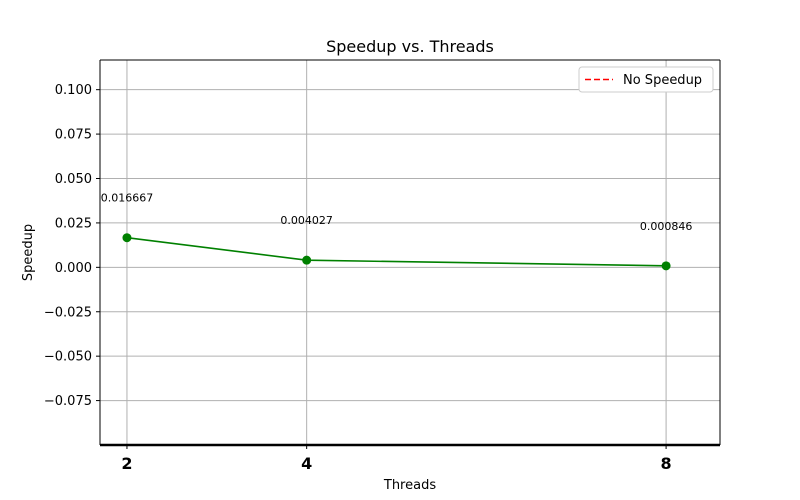 This screenshot has width=800, height=500. What do you see at coordinates (409, 485) in the screenshot?
I see `x-axis-label: Threads` at bounding box center [409, 485].